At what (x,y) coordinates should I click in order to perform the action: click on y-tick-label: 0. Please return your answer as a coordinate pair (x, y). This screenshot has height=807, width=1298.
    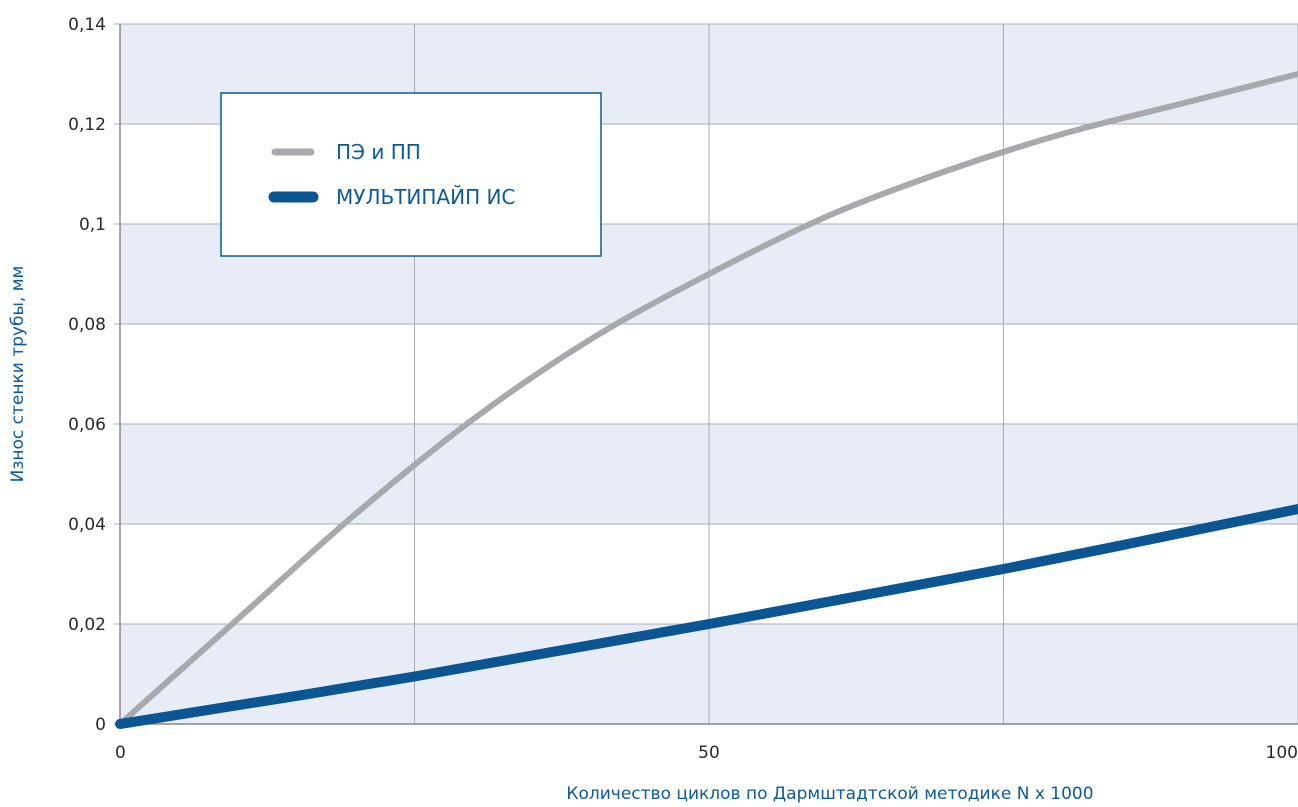
    Looking at the image, I should click on (100, 725).